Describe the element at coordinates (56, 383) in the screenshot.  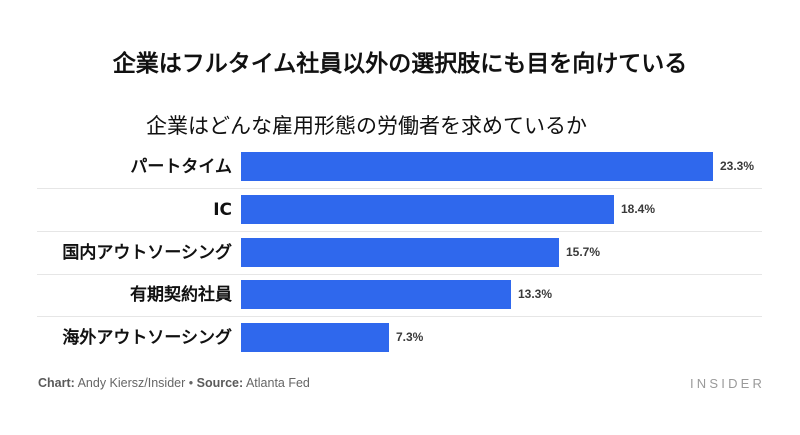
I see `chart-credit-prefix: Chart:` at that location.